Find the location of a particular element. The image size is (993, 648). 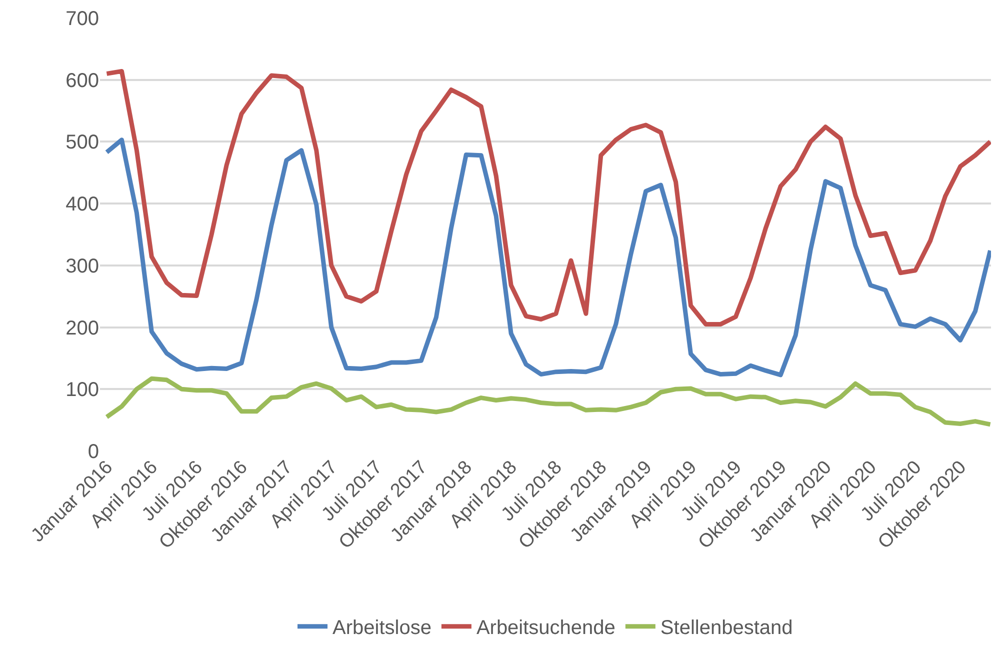

y-tick-label: 400 is located at coordinates (82, 205).